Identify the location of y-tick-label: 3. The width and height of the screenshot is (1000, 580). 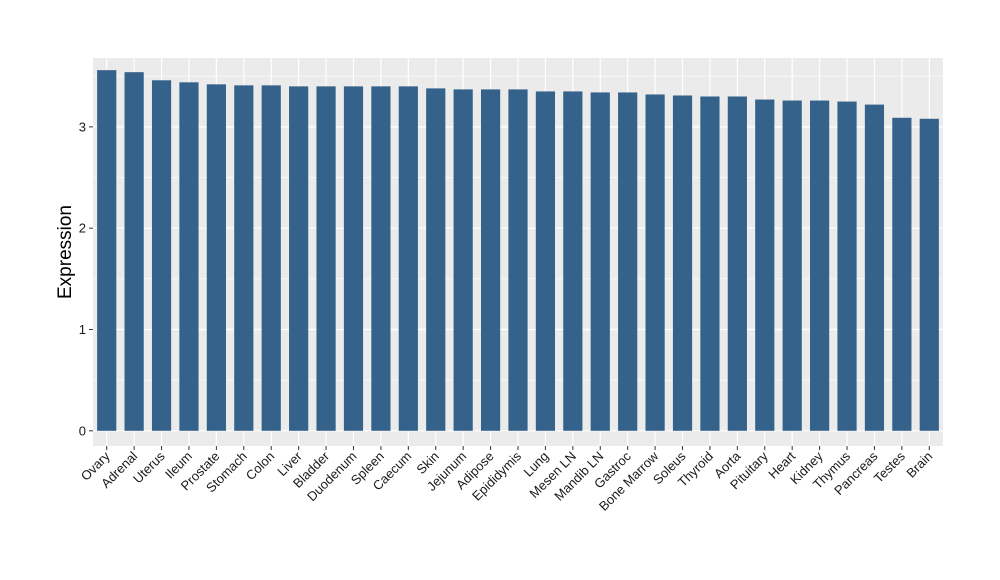
(82, 126).